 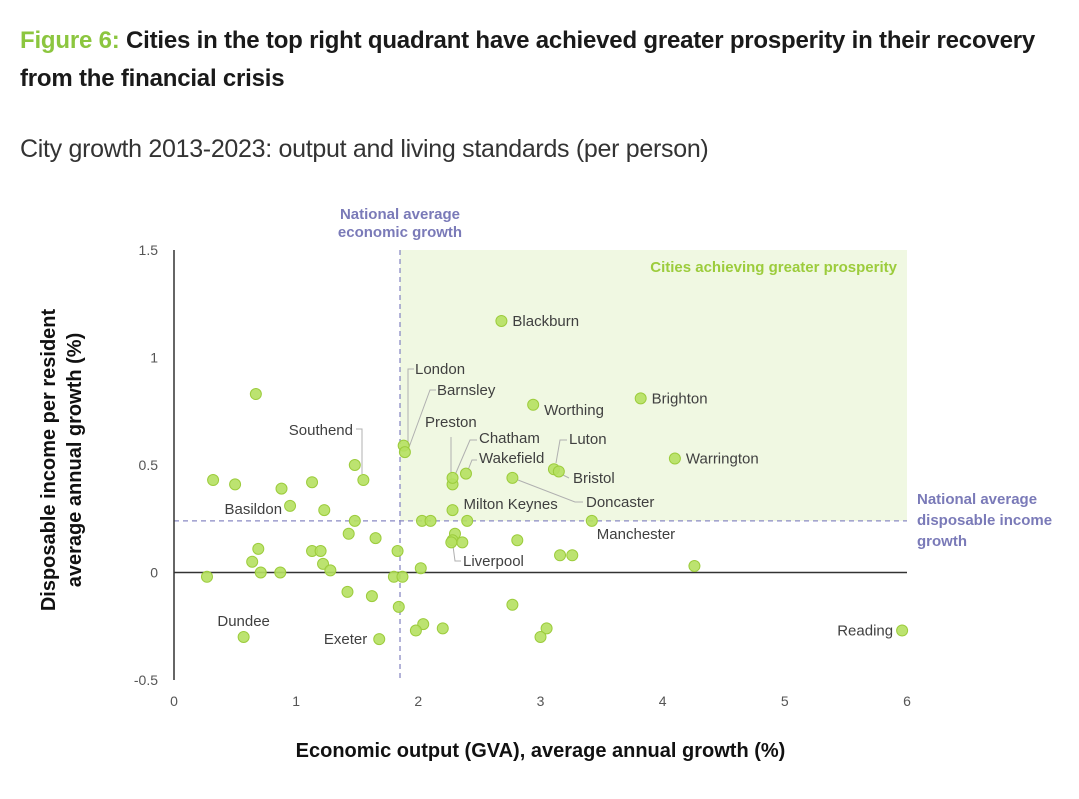 What do you see at coordinates (452, 510) in the screenshot?
I see `data-point-milton-keynes` at bounding box center [452, 510].